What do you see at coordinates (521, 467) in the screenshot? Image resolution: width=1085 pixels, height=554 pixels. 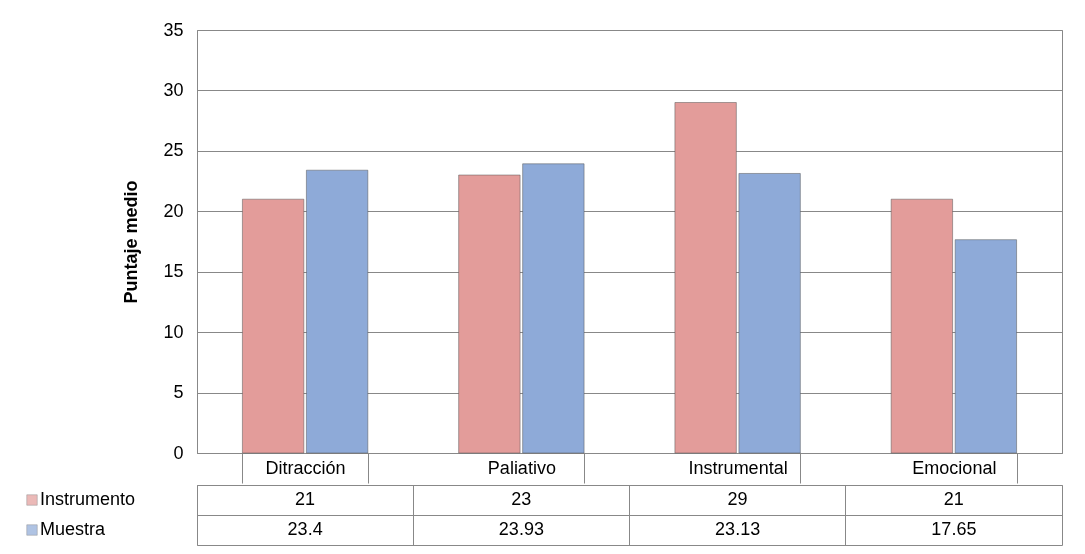 I see `x-tick-label: Paliativo` at bounding box center [521, 467].